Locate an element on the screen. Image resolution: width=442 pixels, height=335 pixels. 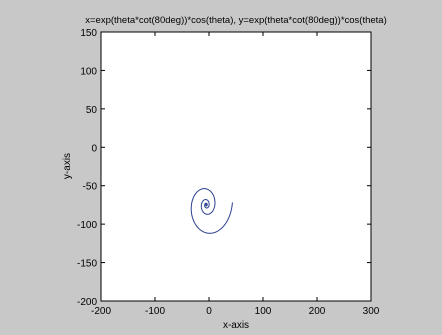
x-tick-label: 100 is located at coordinates (263, 311).